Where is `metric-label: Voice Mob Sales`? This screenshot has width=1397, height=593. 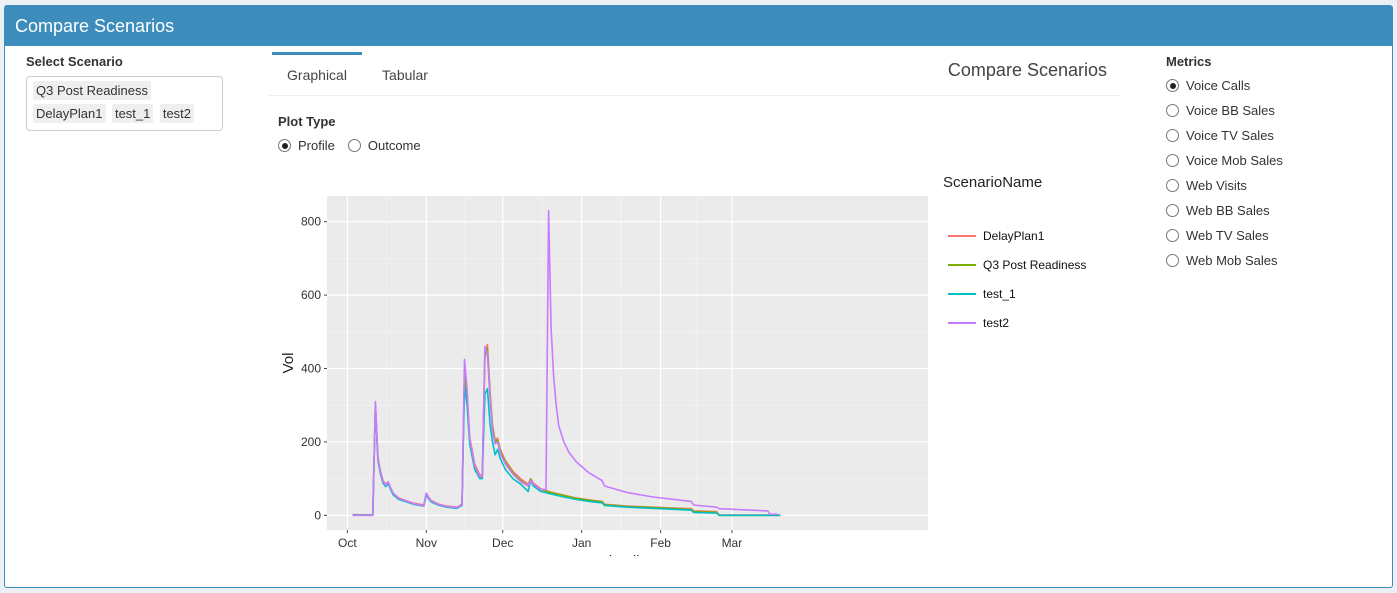 metric-label: Voice Mob Sales is located at coordinates (1234, 160).